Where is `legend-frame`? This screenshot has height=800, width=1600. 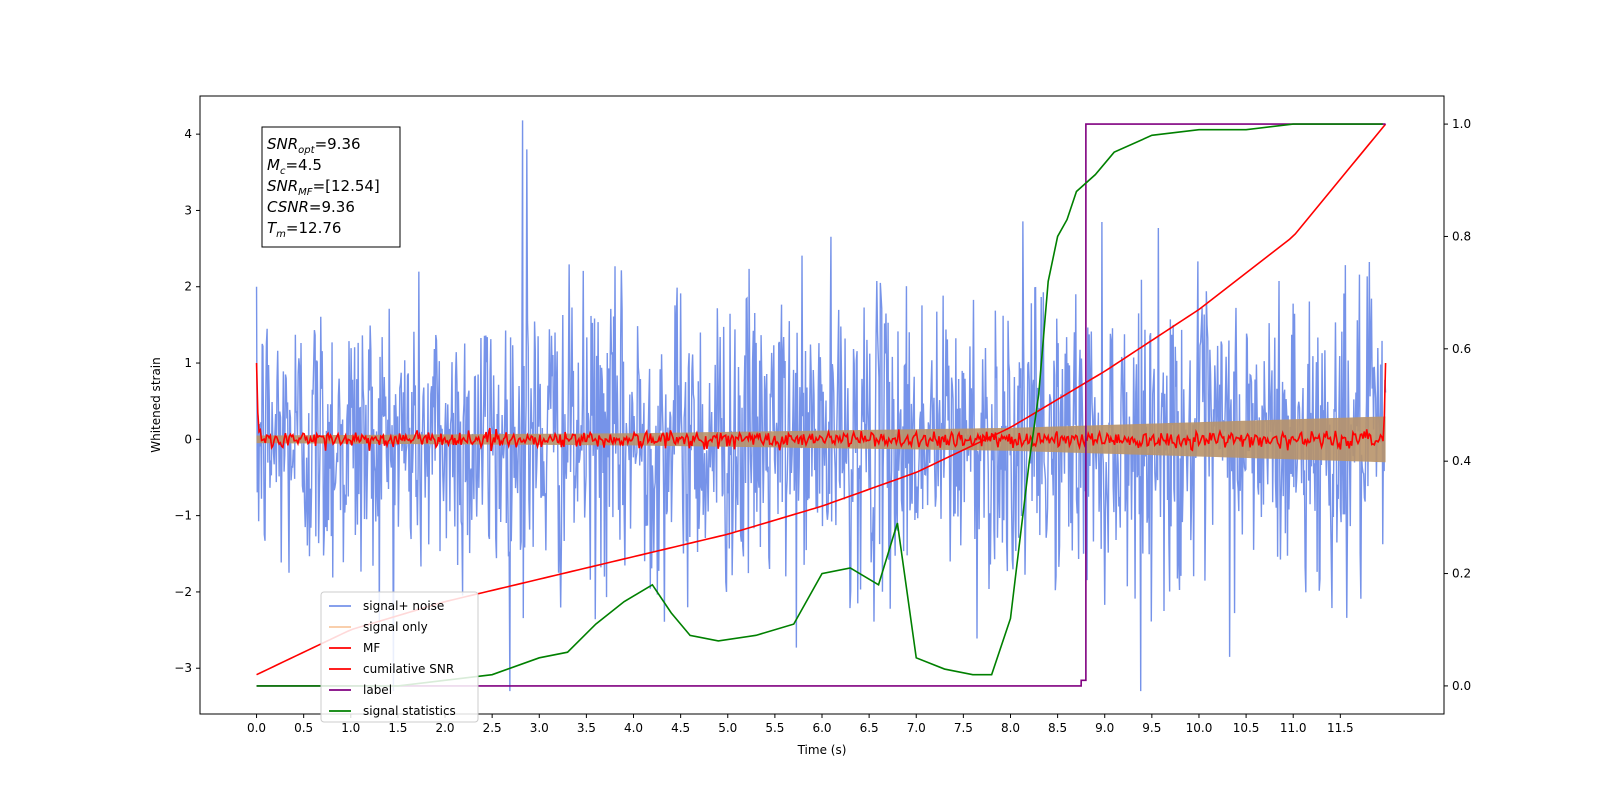 legend-frame is located at coordinates (399, 657).